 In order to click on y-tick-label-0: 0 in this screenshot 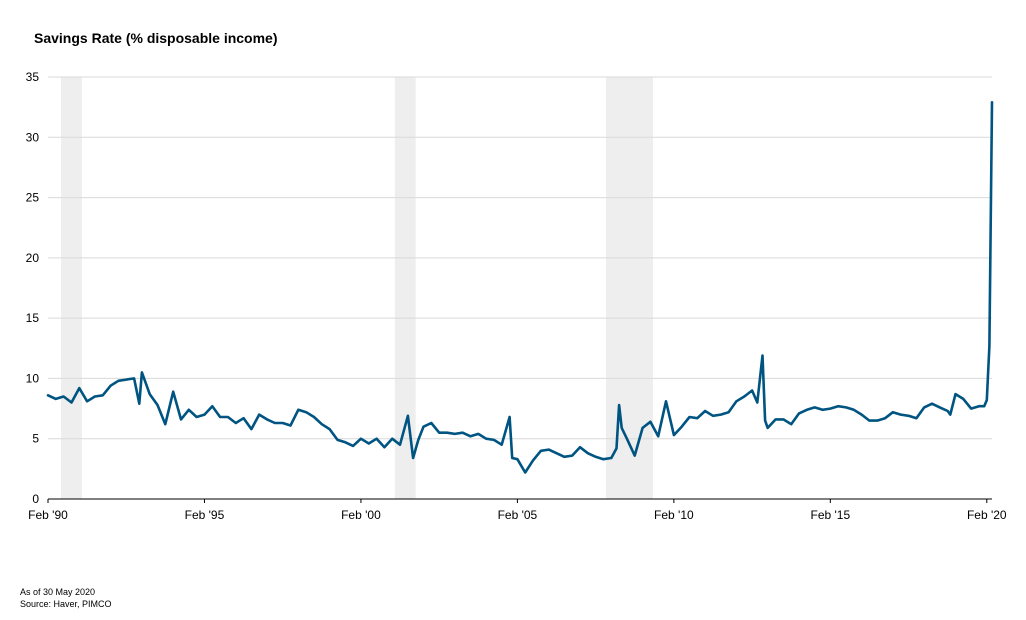, I will do `click(35, 499)`.